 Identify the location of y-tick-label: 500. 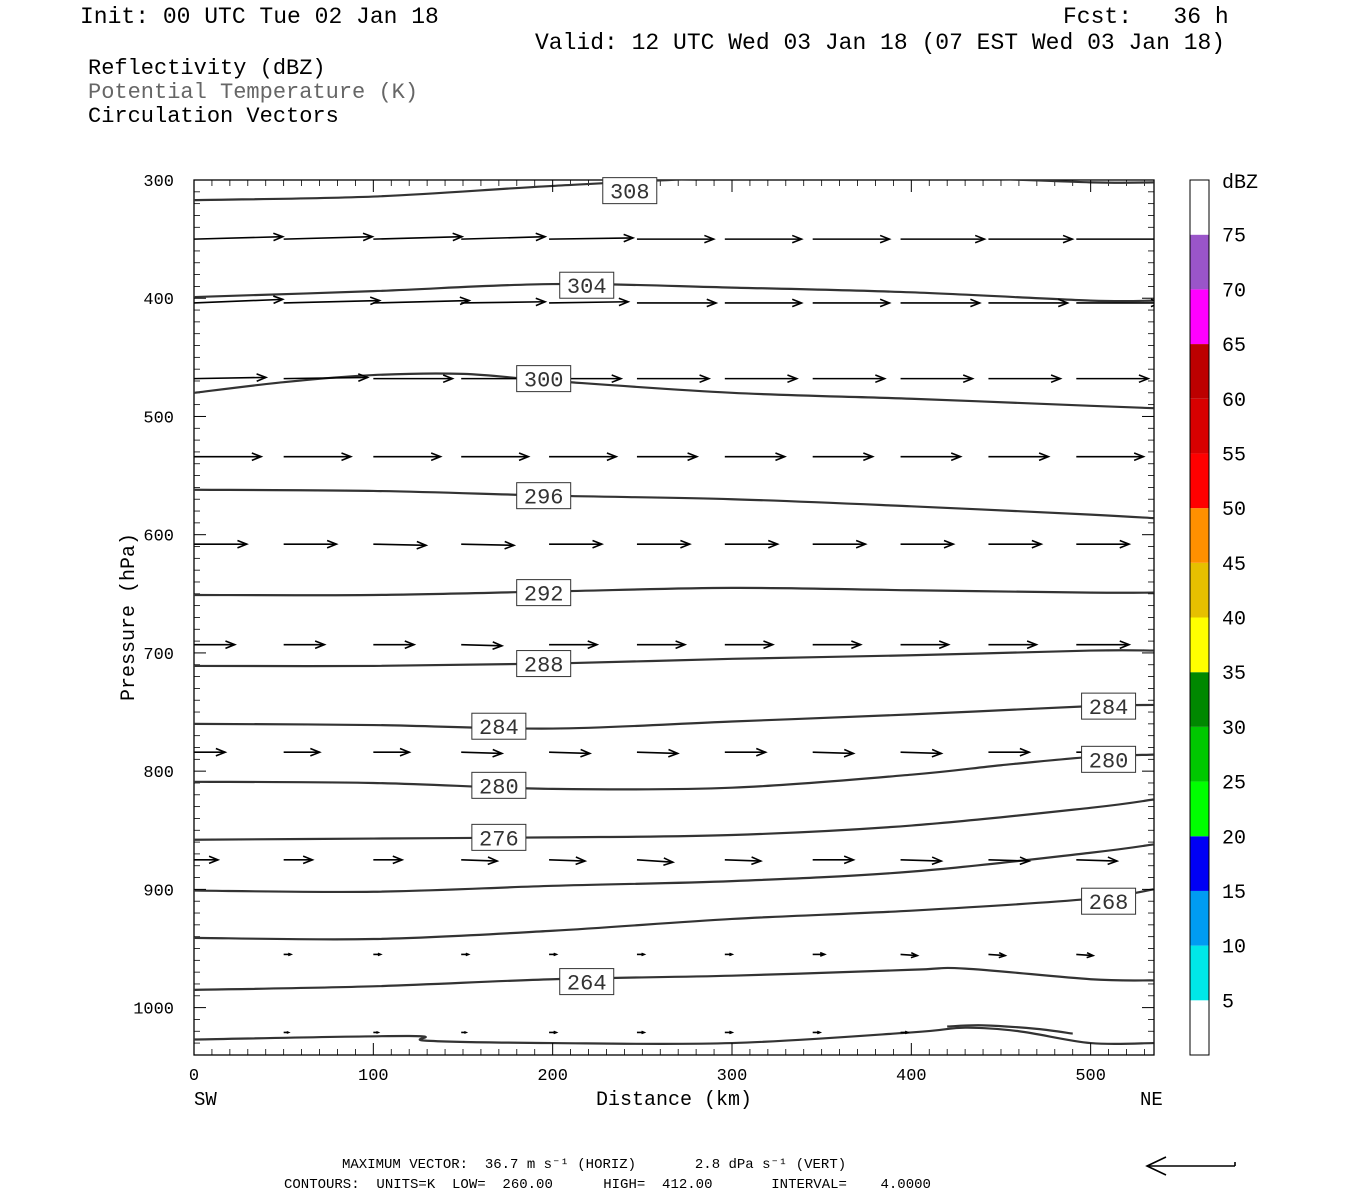
(158, 418).